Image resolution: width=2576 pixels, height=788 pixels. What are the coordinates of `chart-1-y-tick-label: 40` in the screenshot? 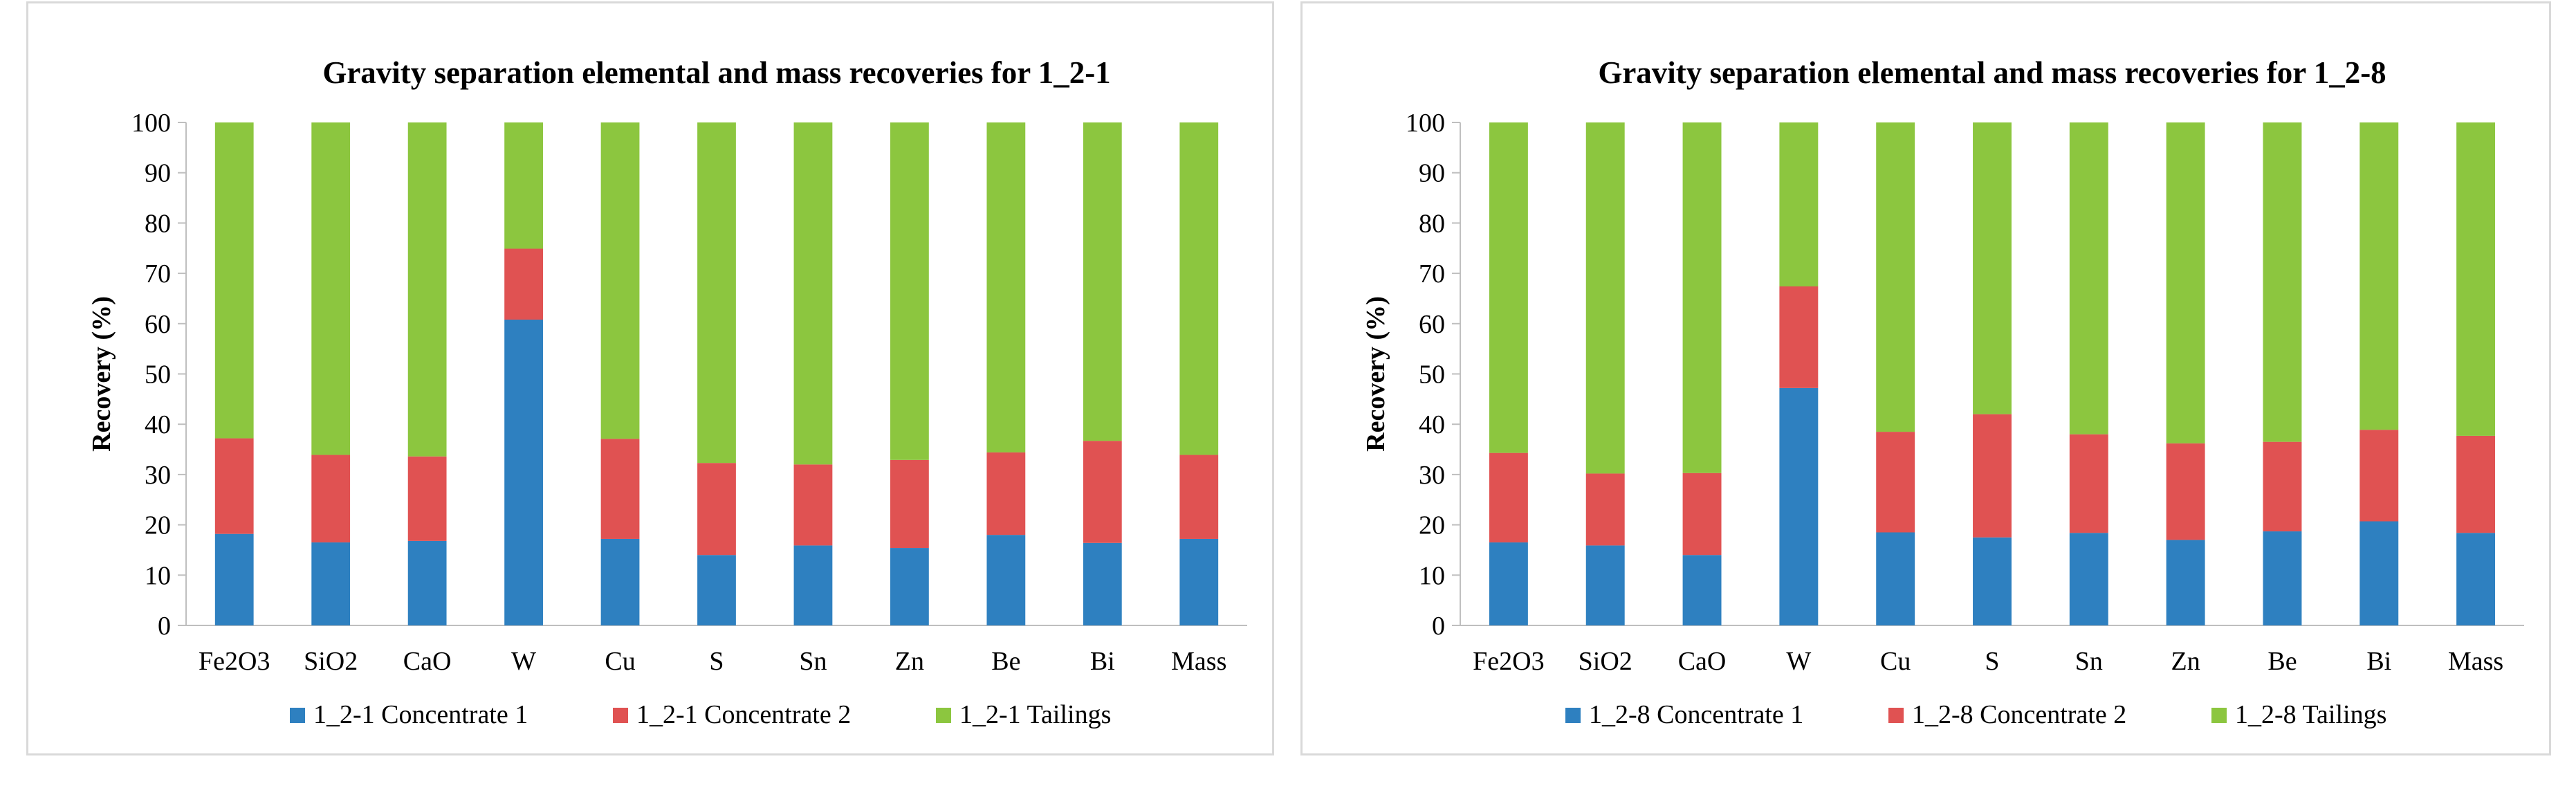 It's located at (158, 425).